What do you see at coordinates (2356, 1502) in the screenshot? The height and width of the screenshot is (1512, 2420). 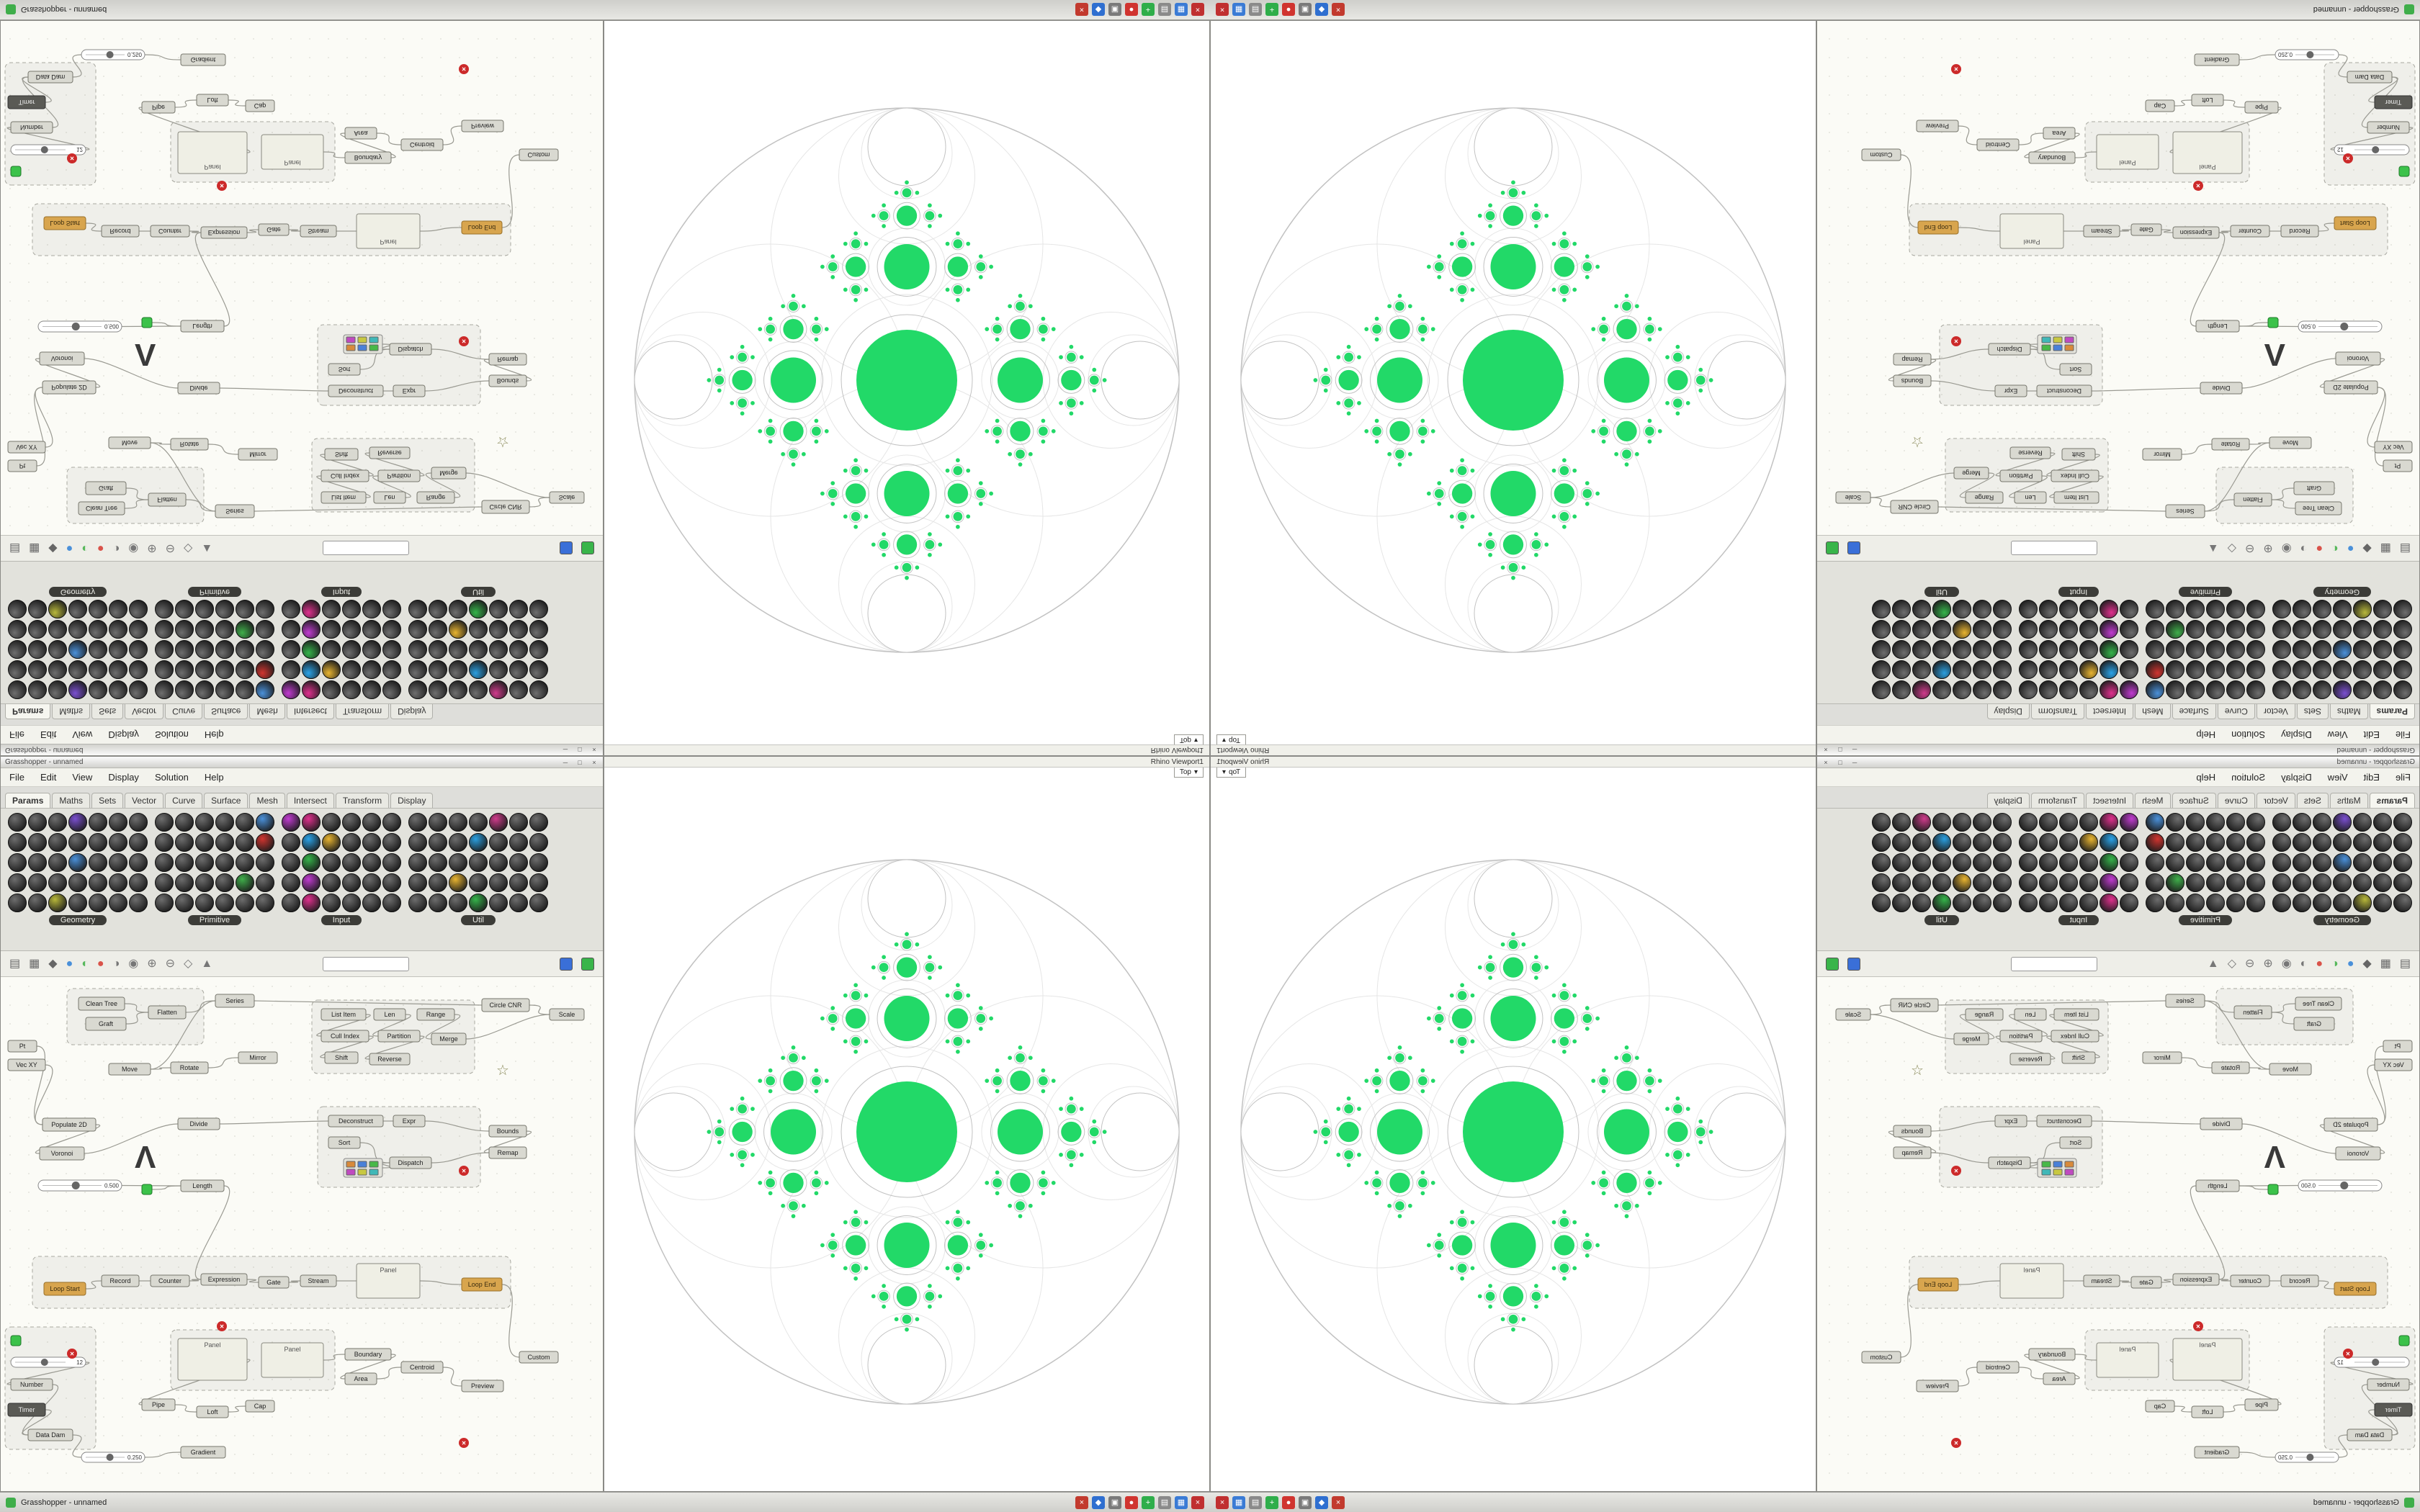 I see `taskbar-window-title: Grasshopper - unnamed` at bounding box center [2356, 1502].